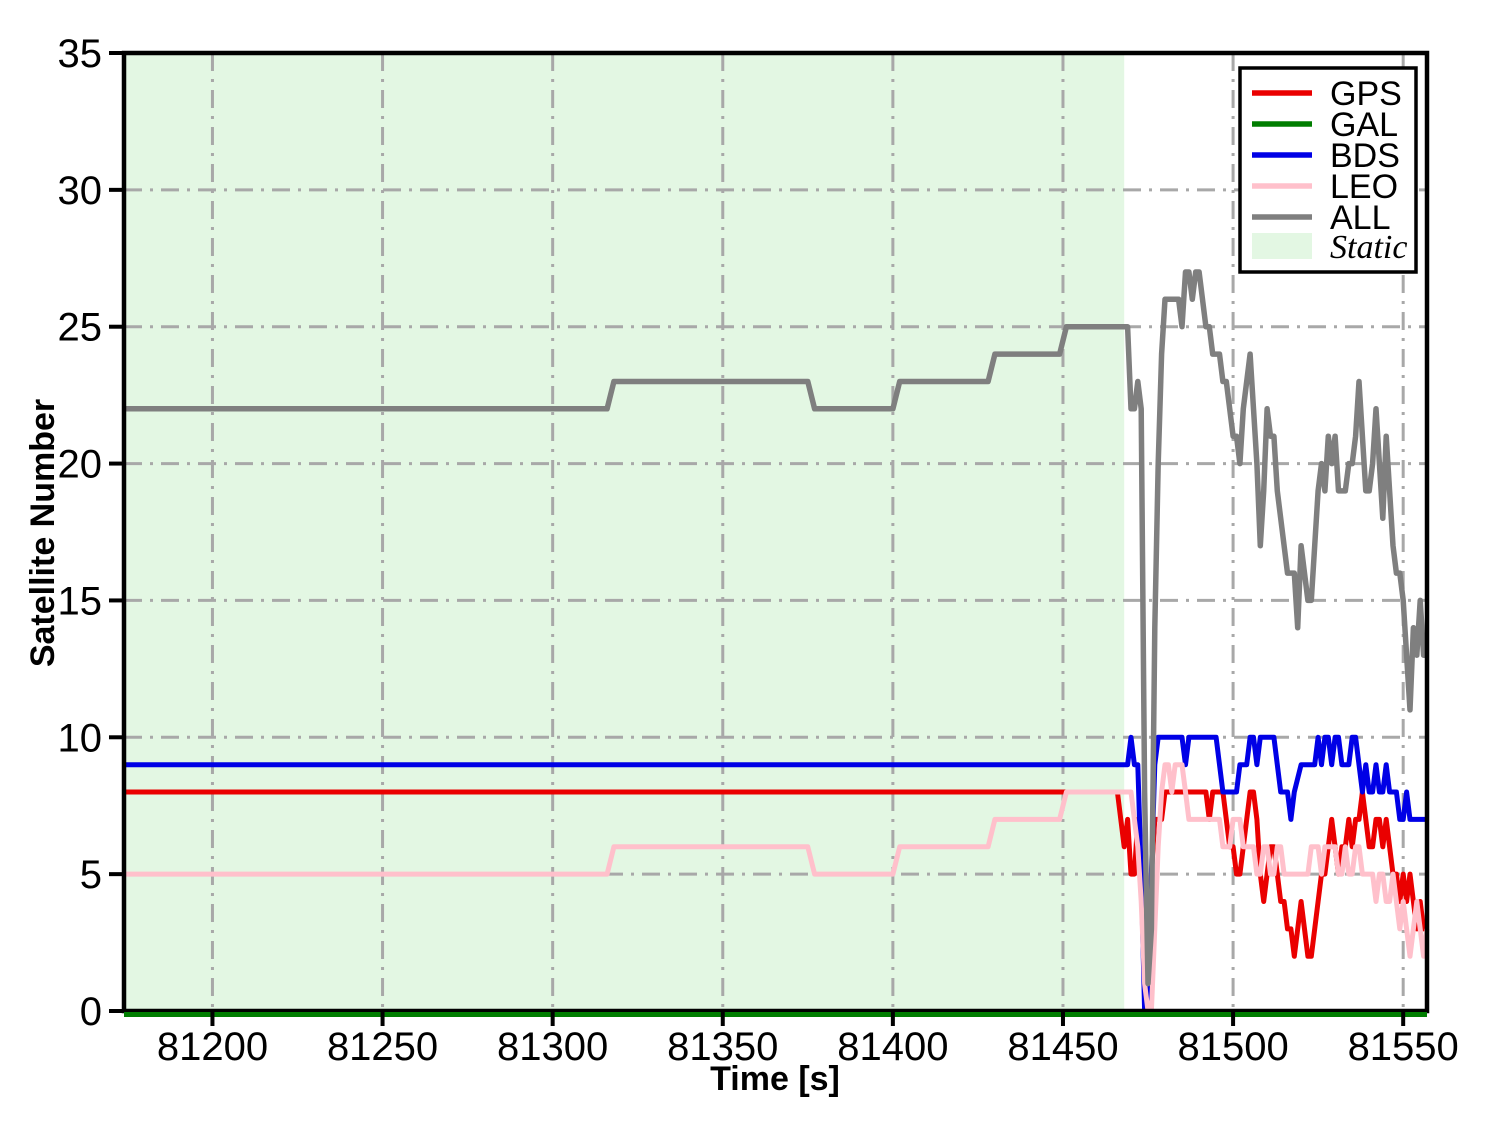  Describe the element at coordinates (1366, 94) in the screenshot. I see `legend-label-gps: GPS` at that location.